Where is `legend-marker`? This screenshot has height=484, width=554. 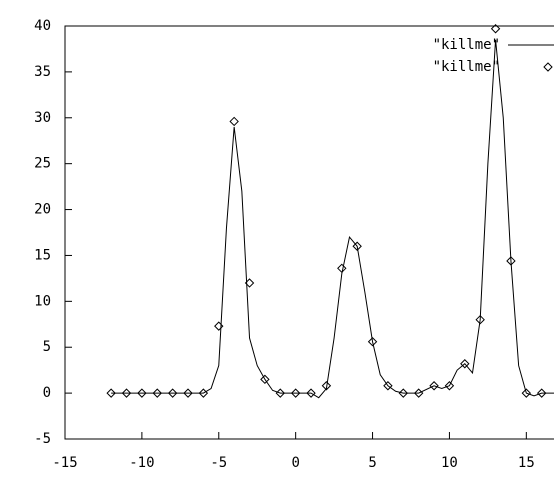 legend-marker is located at coordinates (548, 67).